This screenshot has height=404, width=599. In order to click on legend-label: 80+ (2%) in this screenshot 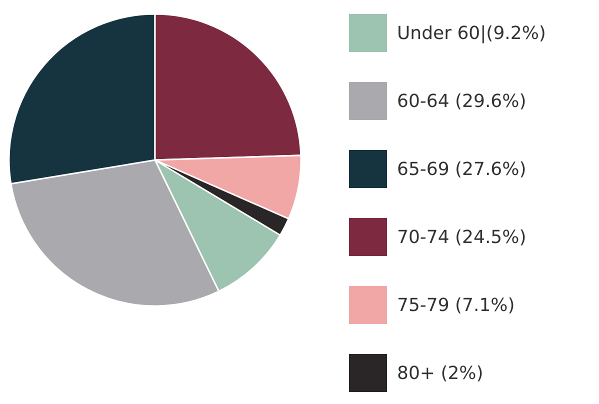, I will do `click(440, 373)`.